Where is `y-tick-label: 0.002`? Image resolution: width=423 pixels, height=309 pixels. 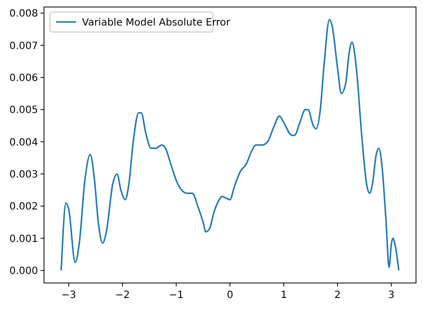
y-tick-label: 0.002 is located at coordinates (23, 207).